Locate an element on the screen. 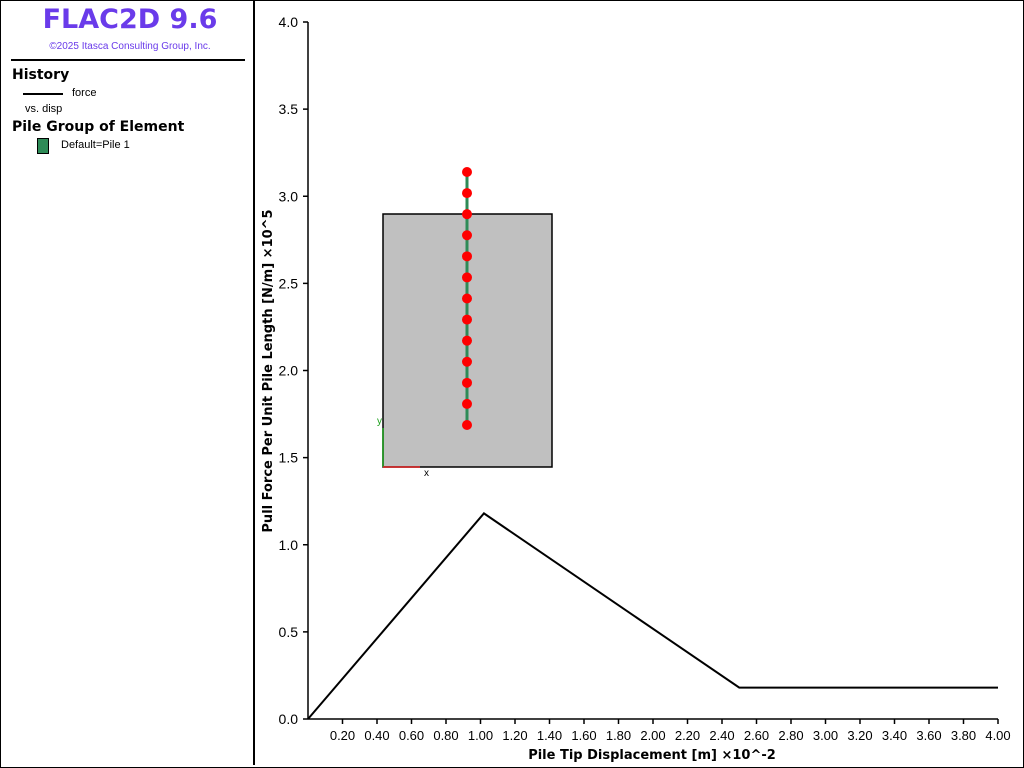 The height and width of the screenshot is (768, 1024). app-copyright: ©2025 Itasca Consulting Group, Inc. is located at coordinates (130, 46).